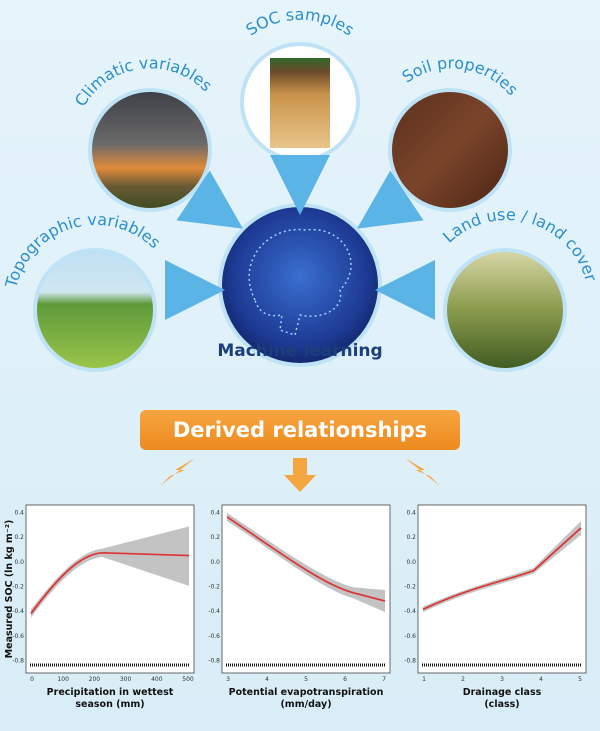 The height and width of the screenshot is (731, 600). What do you see at coordinates (110, 692) in the screenshot?
I see `x-axis-label: Precipitation in wettest` at bounding box center [110, 692].